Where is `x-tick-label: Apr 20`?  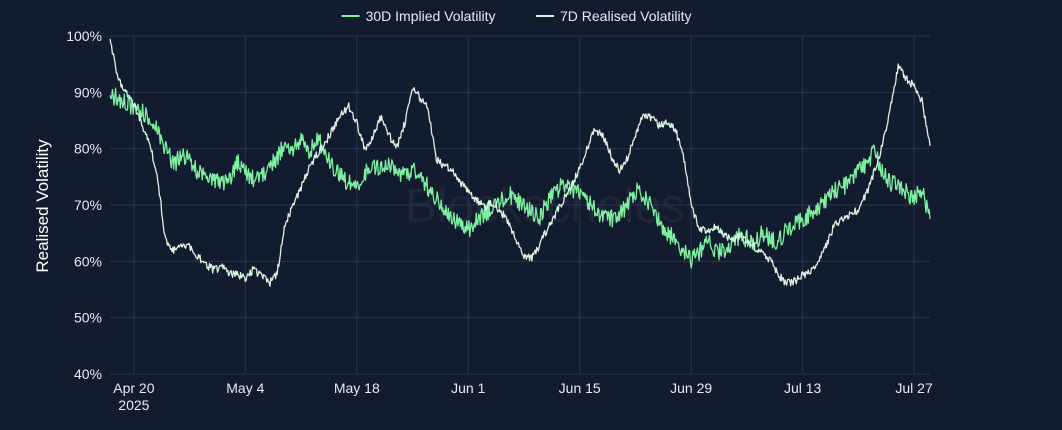
x-tick-label: Apr 20 is located at coordinates (133, 388).